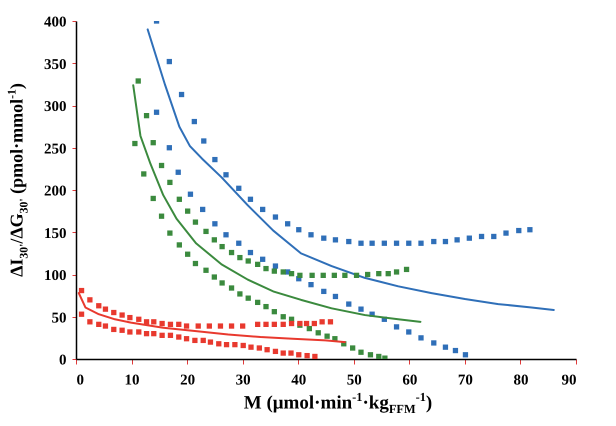  What do you see at coordinates (410, 380) in the screenshot?
I see `x-tick-label: 60` at bounding box center [410, 380].